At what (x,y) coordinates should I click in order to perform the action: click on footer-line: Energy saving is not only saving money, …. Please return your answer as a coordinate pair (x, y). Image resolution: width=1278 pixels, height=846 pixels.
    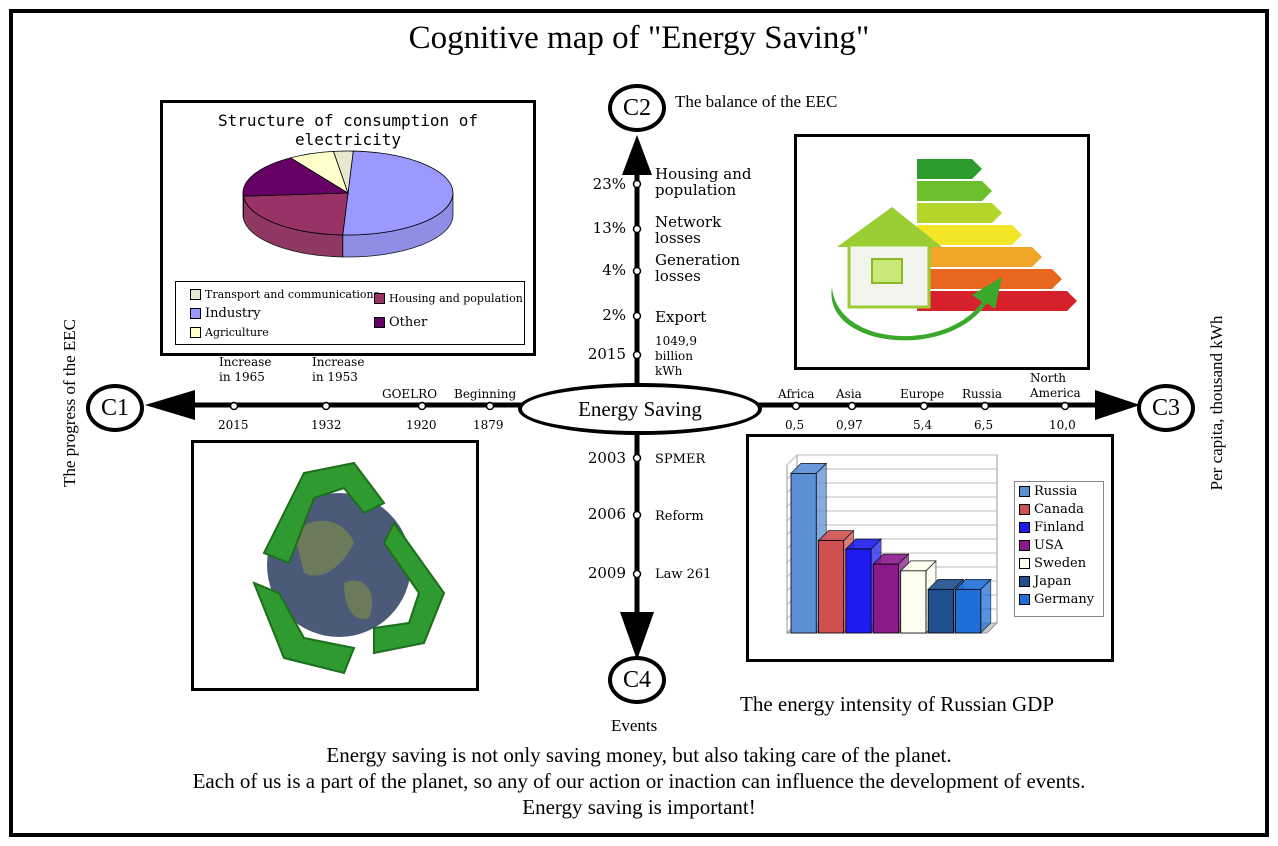
    Looking at the image, I should click on (639, 755).